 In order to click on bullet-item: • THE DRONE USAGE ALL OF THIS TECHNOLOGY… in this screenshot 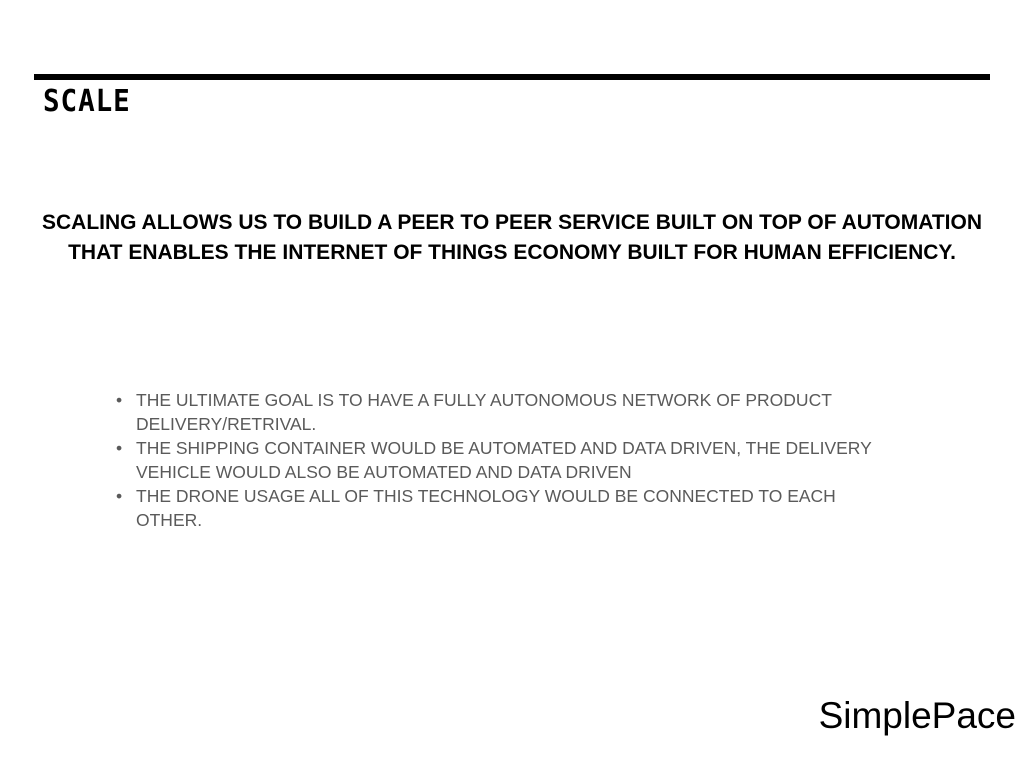, I will do `click(494, 508)`.